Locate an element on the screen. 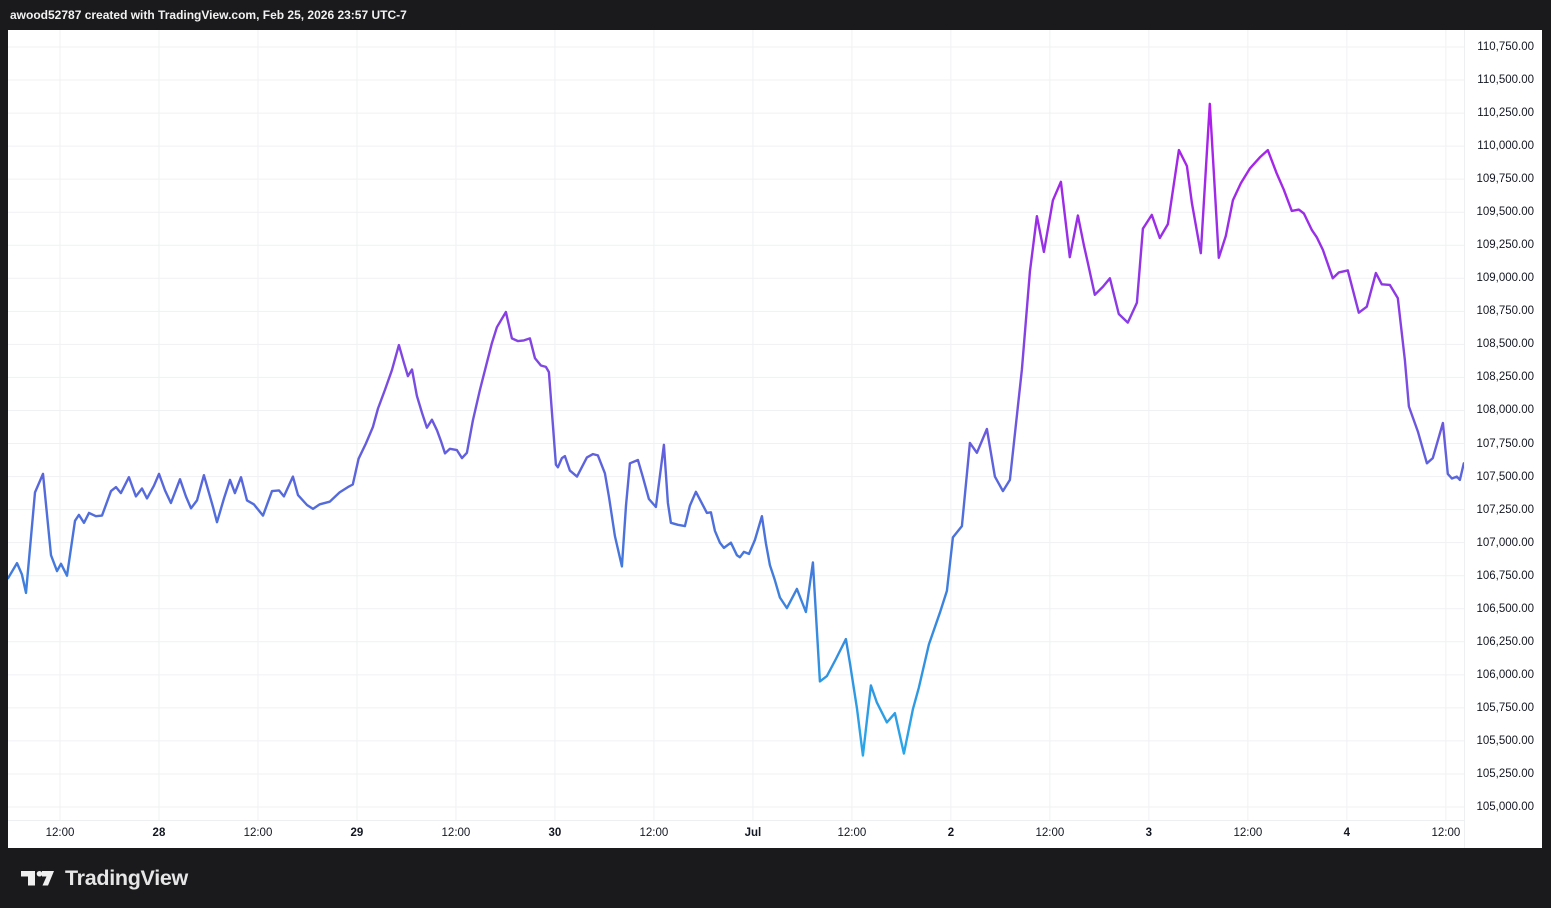 The width and height of the screenshot is (1551, 908). price-tick-label: 109,500.00 is located at coordinates (1505, 212).